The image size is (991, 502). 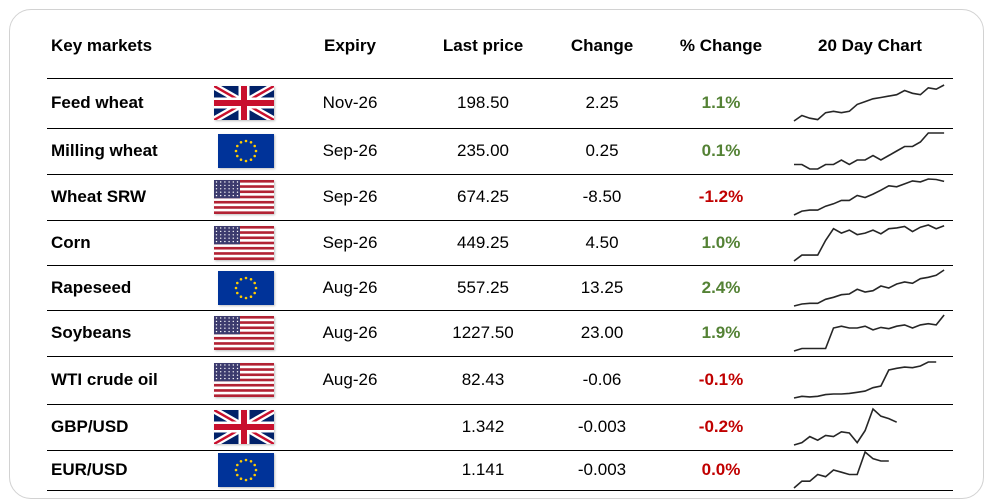 I want to click on header-expiry: Expiry, so click(x=350, y=45).